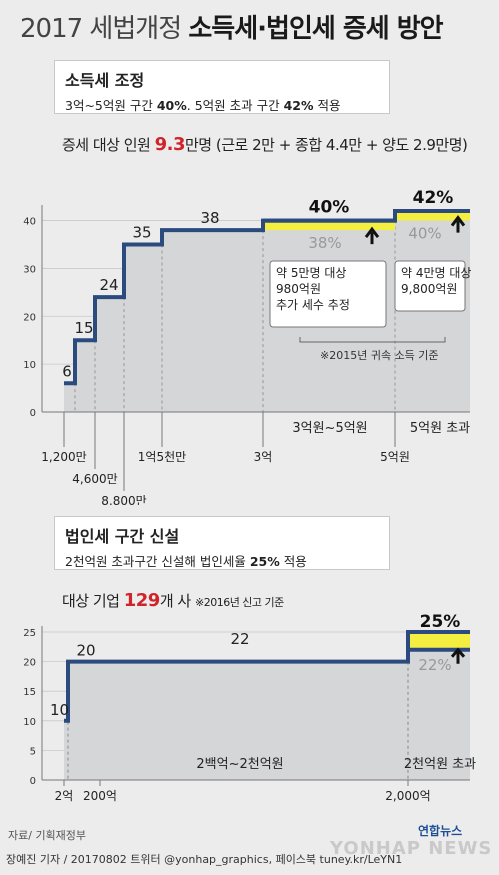  What do you see at coordinates (329, 428) in the screenshot?
I see `zone-label: 3억원~5억원` at bounding box center [329, 428].